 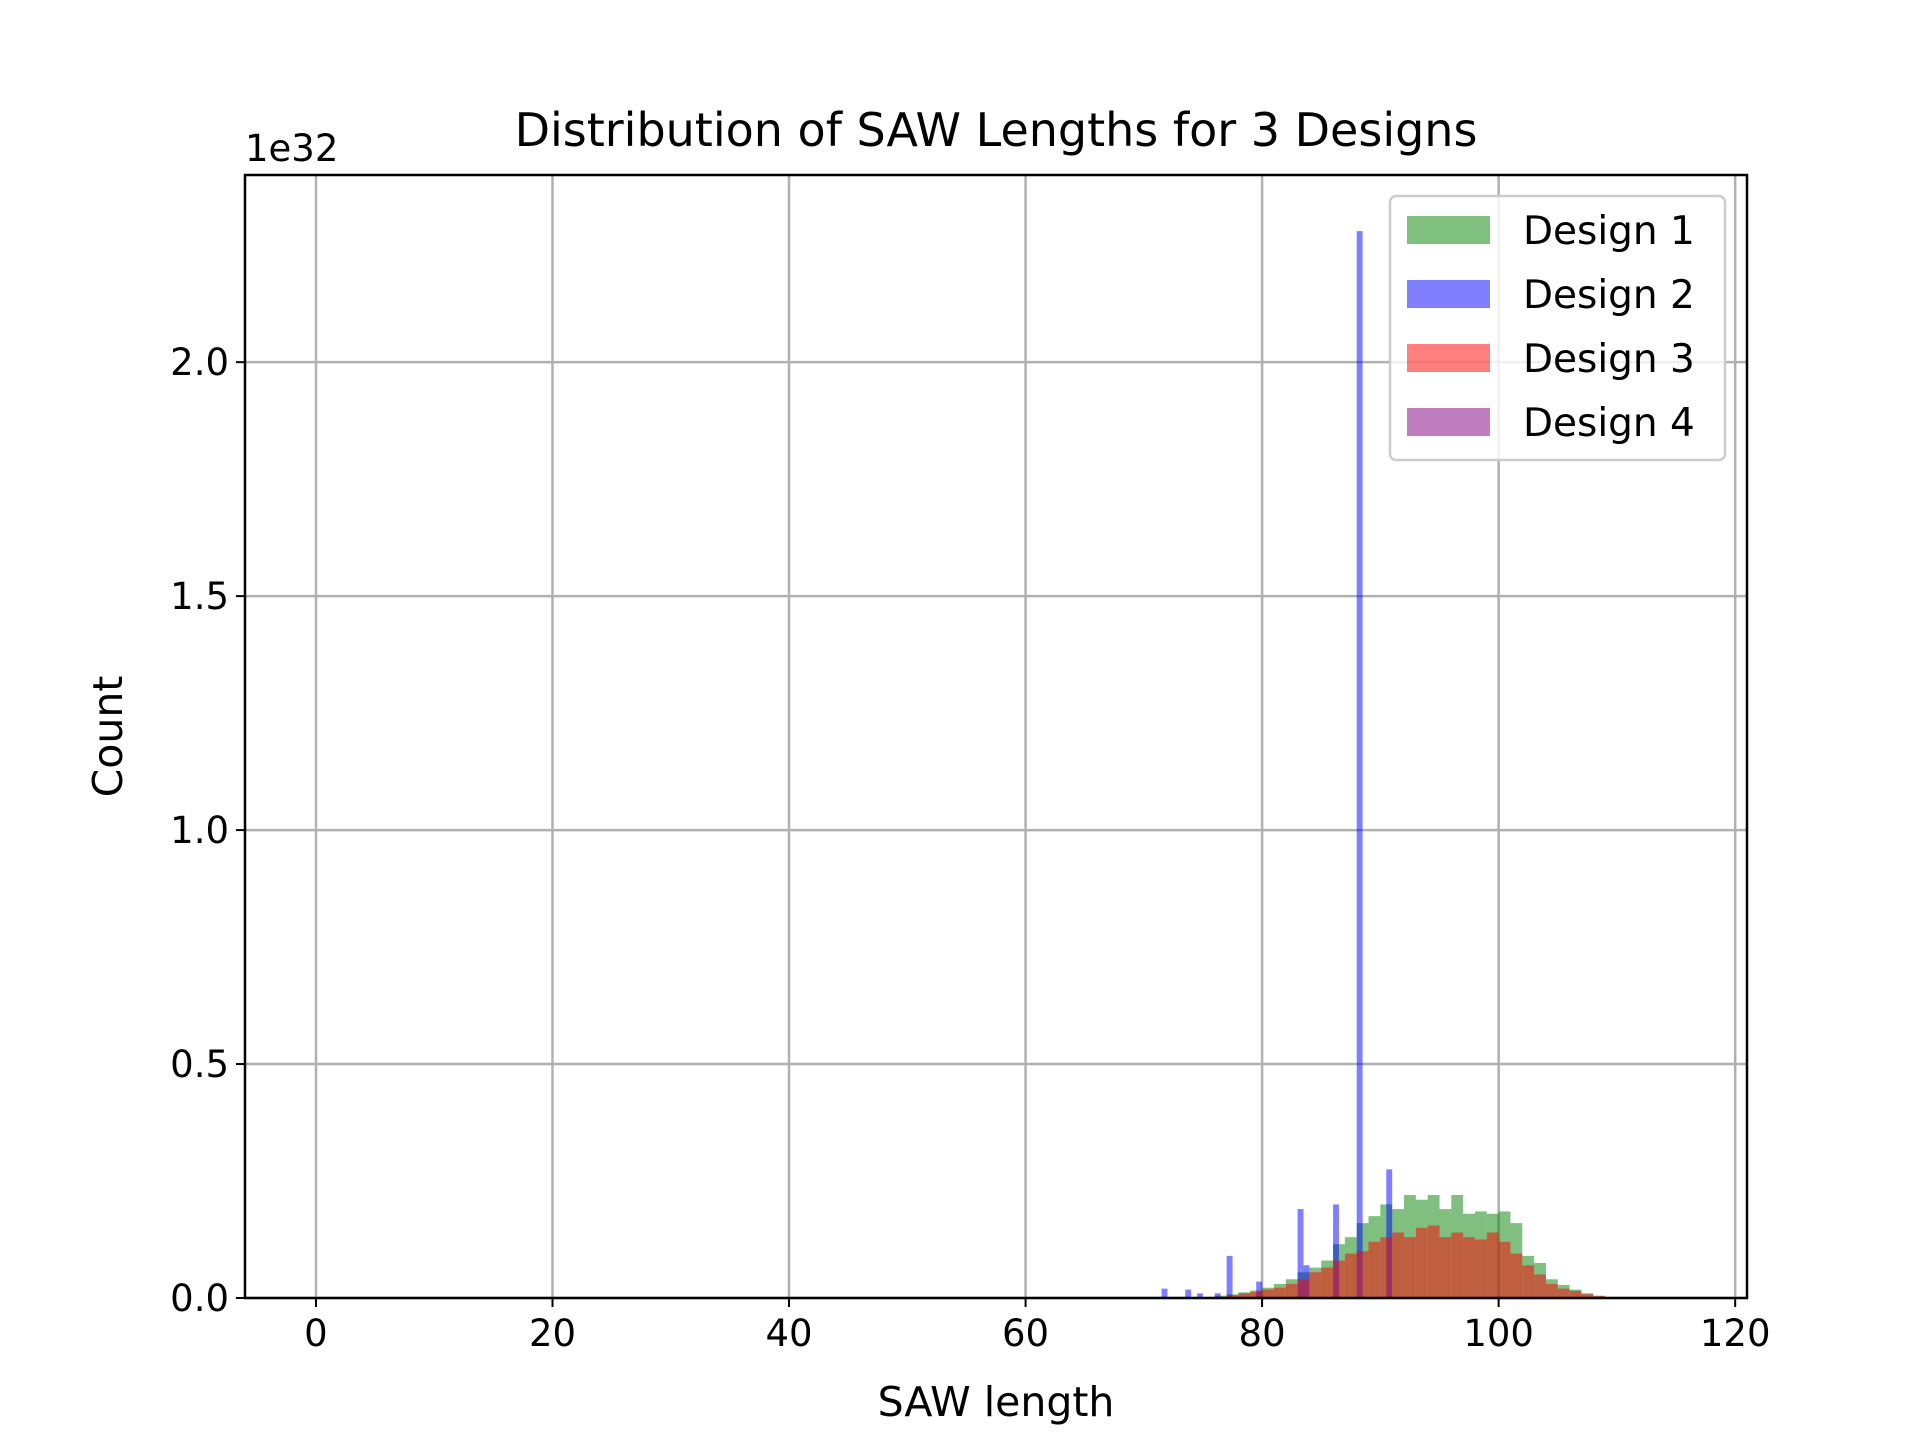 I want to click on y-tick-label: 2.0, so click(x=199, y=362).